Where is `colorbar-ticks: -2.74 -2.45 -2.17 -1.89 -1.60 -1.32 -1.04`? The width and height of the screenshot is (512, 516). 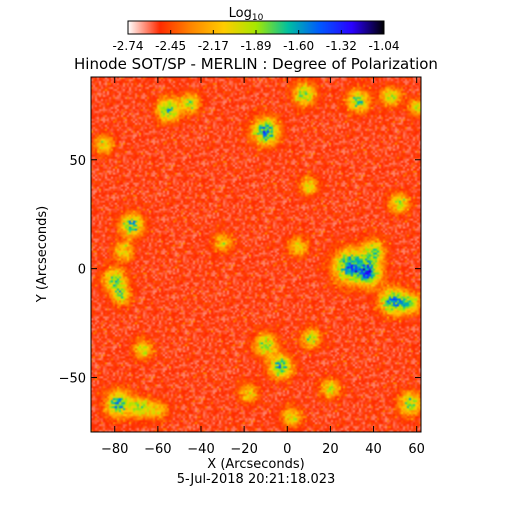 colorbar-ticks: -2.74 -2.45 -2.17 -1.89 -1.60 -1.32 -1.04 is located at coordinates (256, 41).